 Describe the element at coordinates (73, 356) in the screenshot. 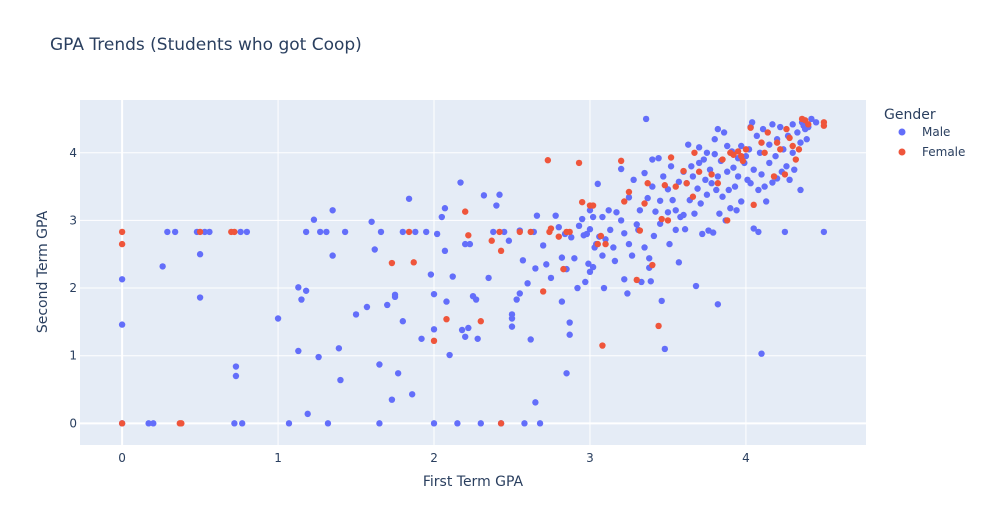

I see `y-tick-label: 1` at that location.